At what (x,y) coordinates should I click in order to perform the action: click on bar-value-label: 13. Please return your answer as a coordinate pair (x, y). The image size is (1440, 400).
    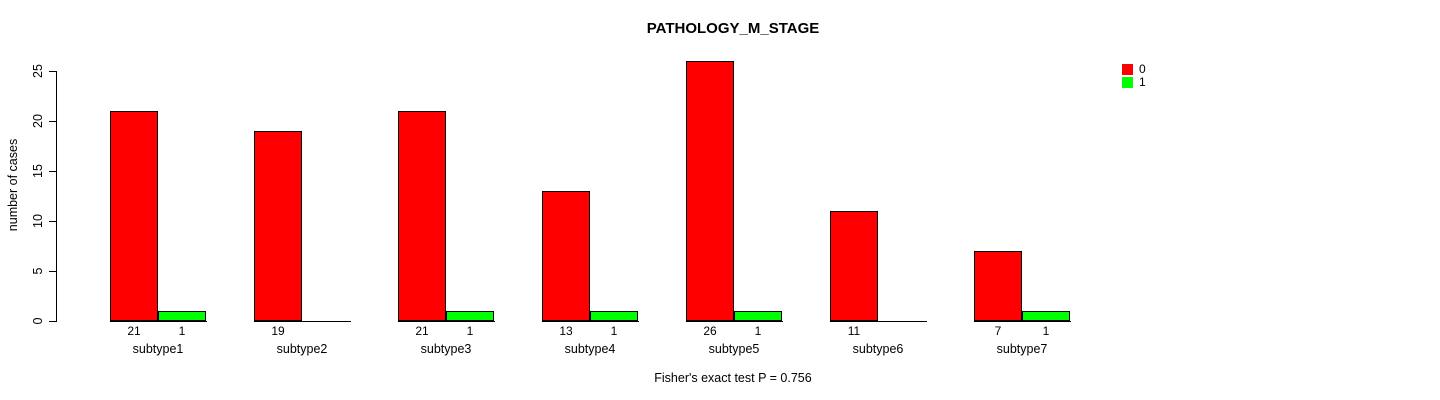
    Looking at the image, I should click on (566, 331).